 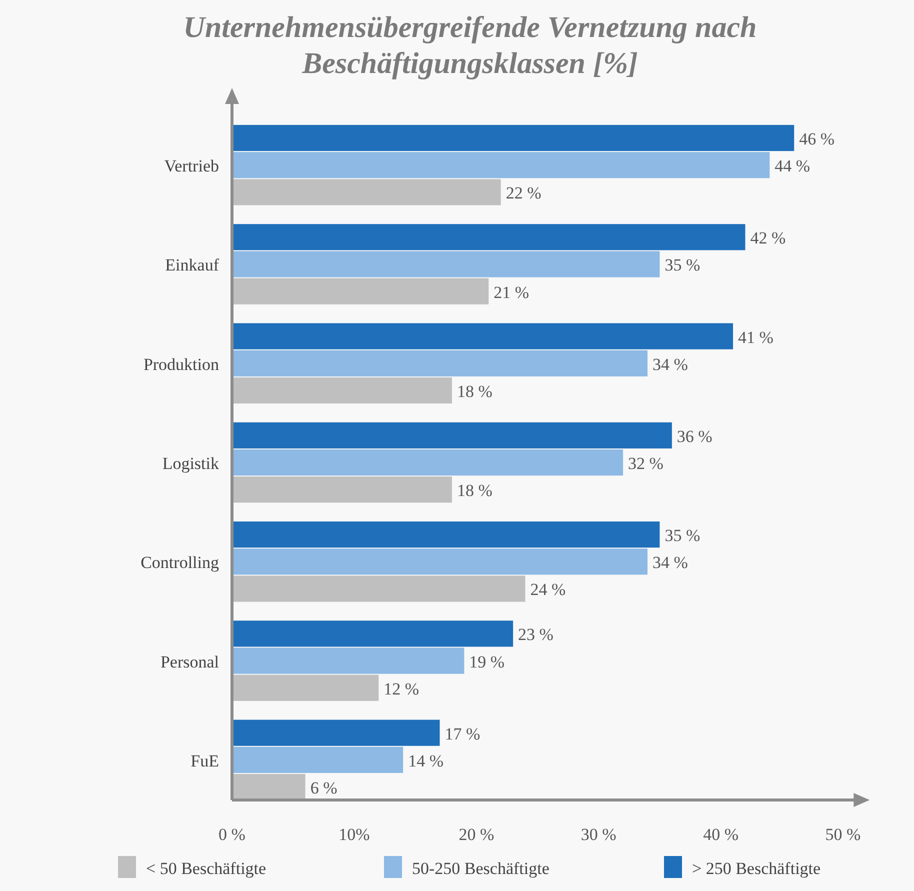 I want to click on y-tick-label: Logistik, so click(x=191, y=463).